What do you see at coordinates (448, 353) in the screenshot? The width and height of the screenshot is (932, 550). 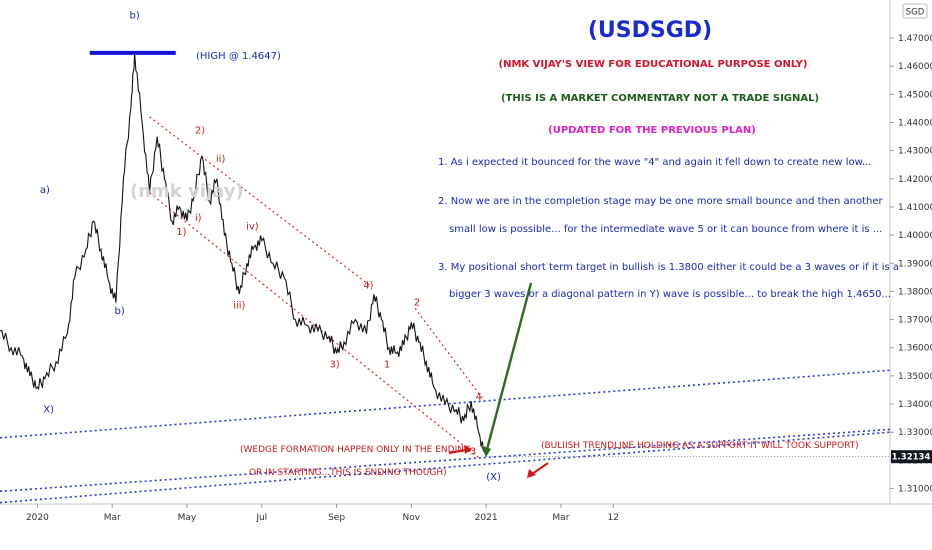 I see `wedge-upper-2-line` at bounding box center [448, 353].